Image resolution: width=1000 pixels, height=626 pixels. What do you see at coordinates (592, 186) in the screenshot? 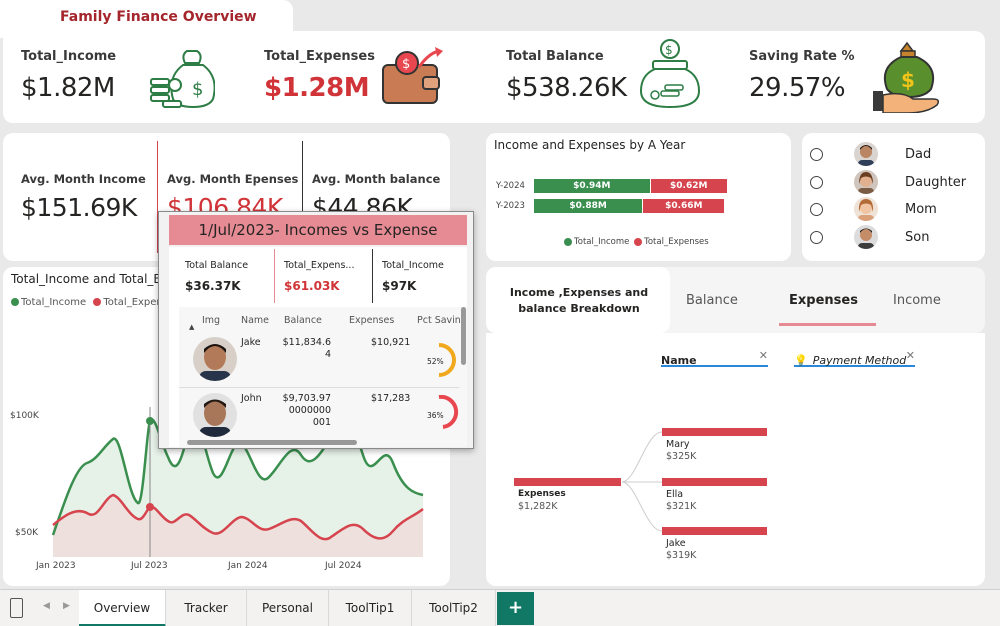
I see `bar-income: $0.94M` at bounding box center [592, 186].